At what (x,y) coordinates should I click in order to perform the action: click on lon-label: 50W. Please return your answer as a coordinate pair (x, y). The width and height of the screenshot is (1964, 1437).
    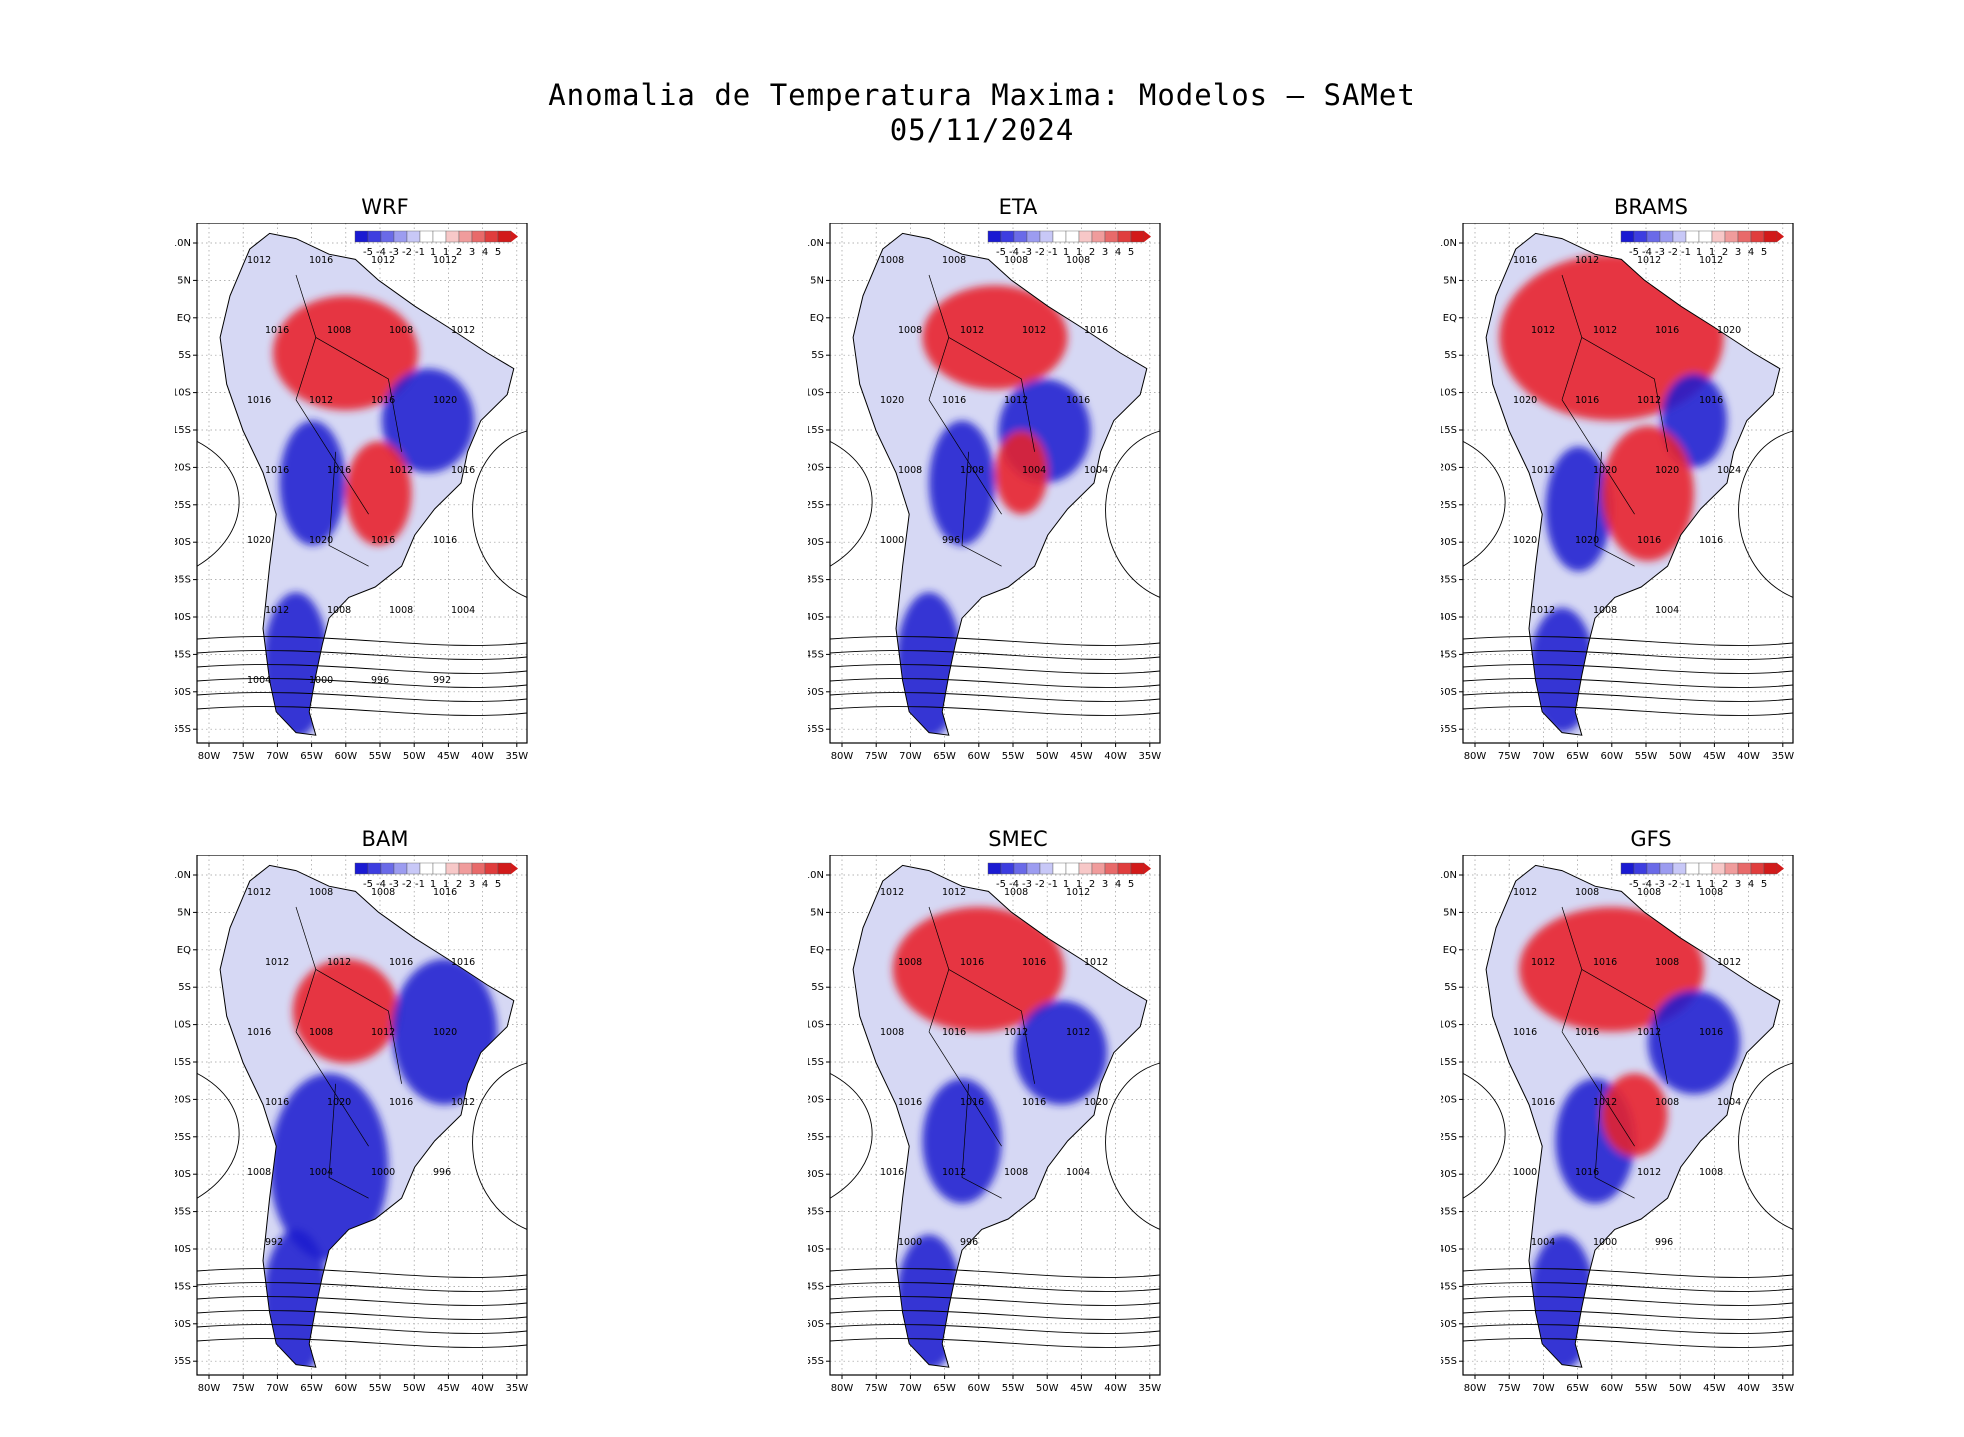
    Looking at the image, I should click on (1680, 756).